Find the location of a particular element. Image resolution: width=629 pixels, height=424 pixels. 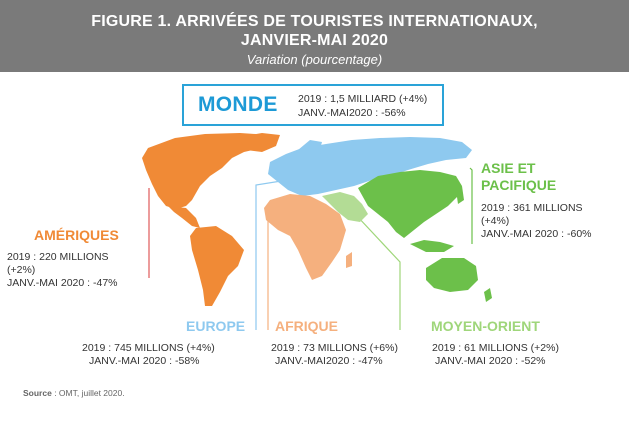

middle-east-shape is located at coordinates (345, 207).